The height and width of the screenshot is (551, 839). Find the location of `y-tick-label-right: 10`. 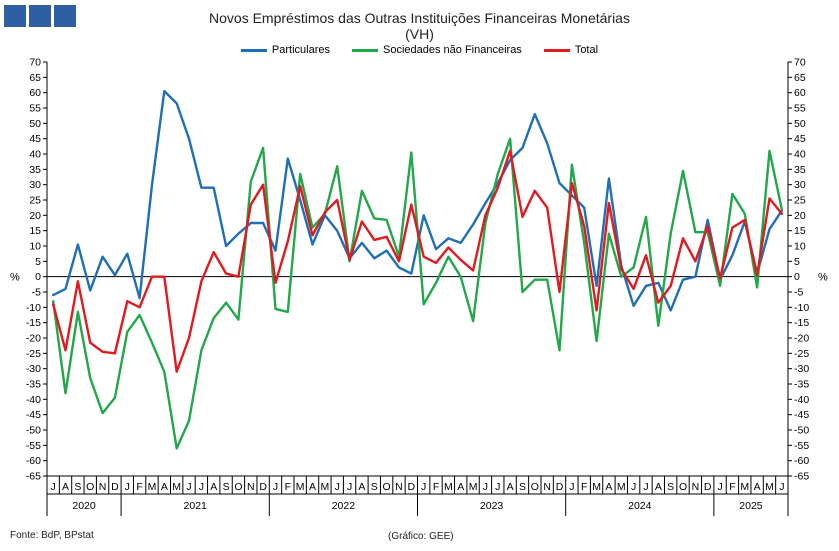

y-tick-label-right: 10 is located at coordinates (800, 247).